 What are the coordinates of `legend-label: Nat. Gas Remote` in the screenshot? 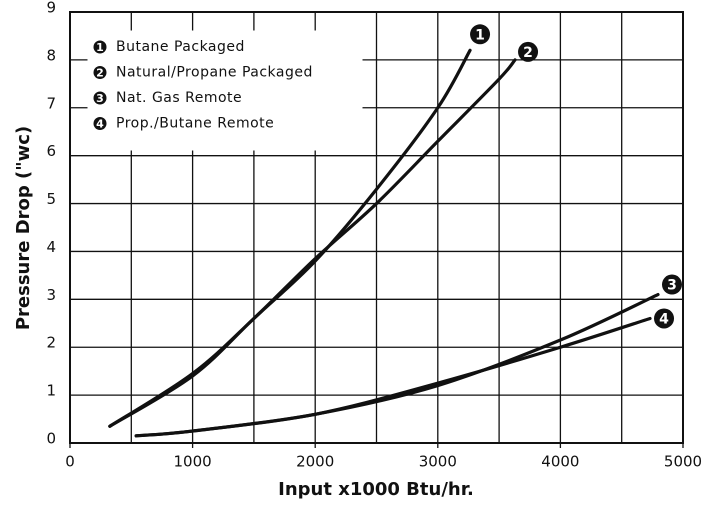 It's located at (179, 98).